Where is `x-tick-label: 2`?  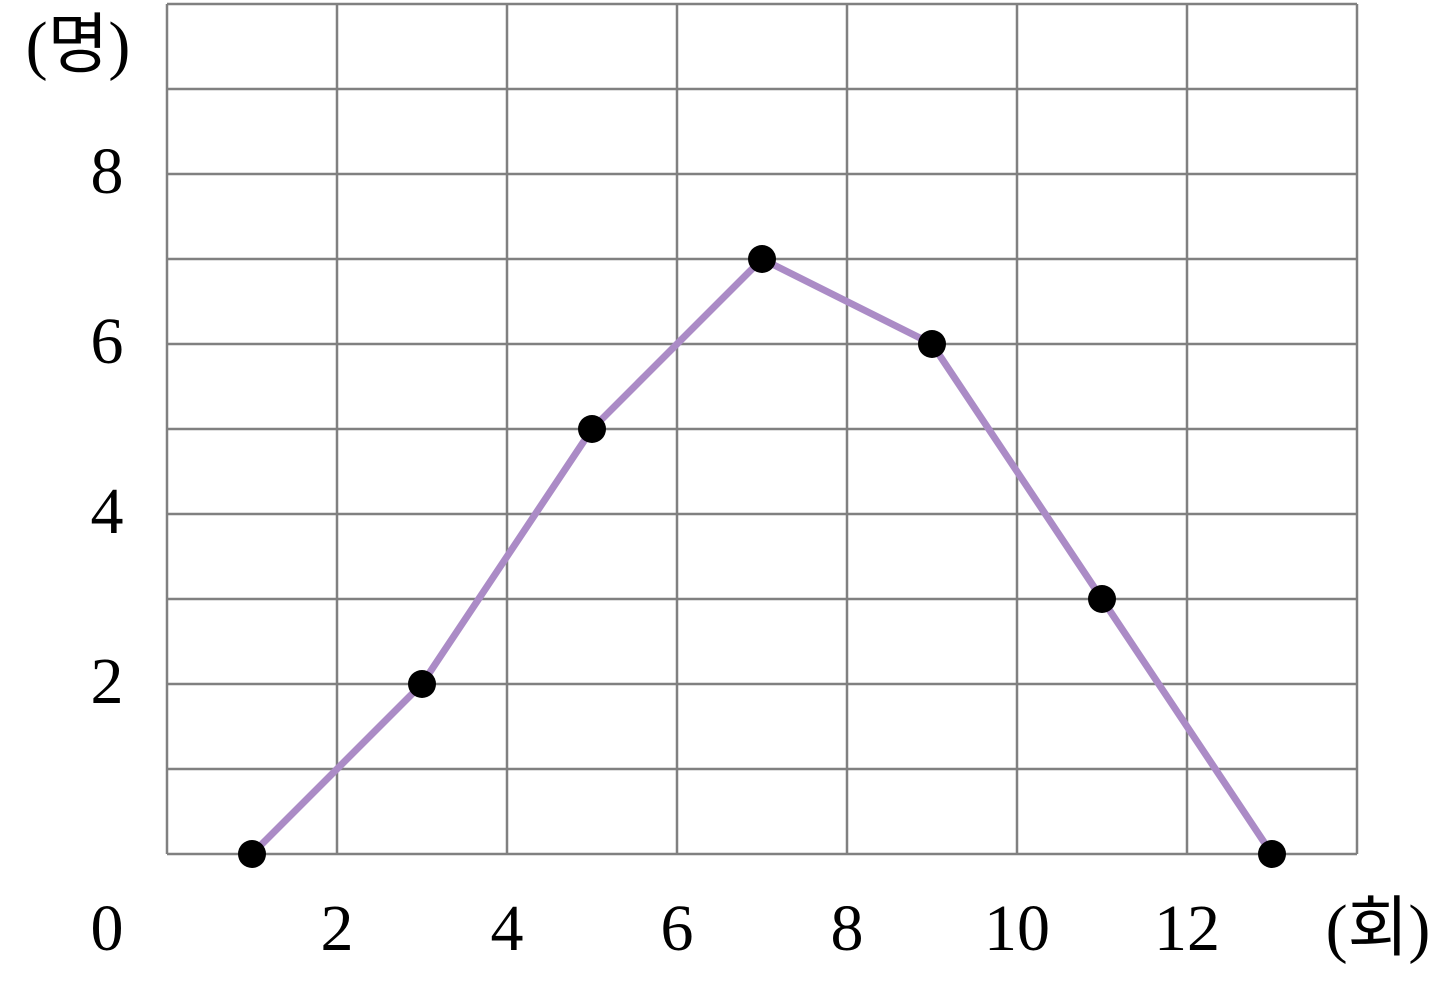 x-tick-label: 2 is located at coordinates (337, 928).